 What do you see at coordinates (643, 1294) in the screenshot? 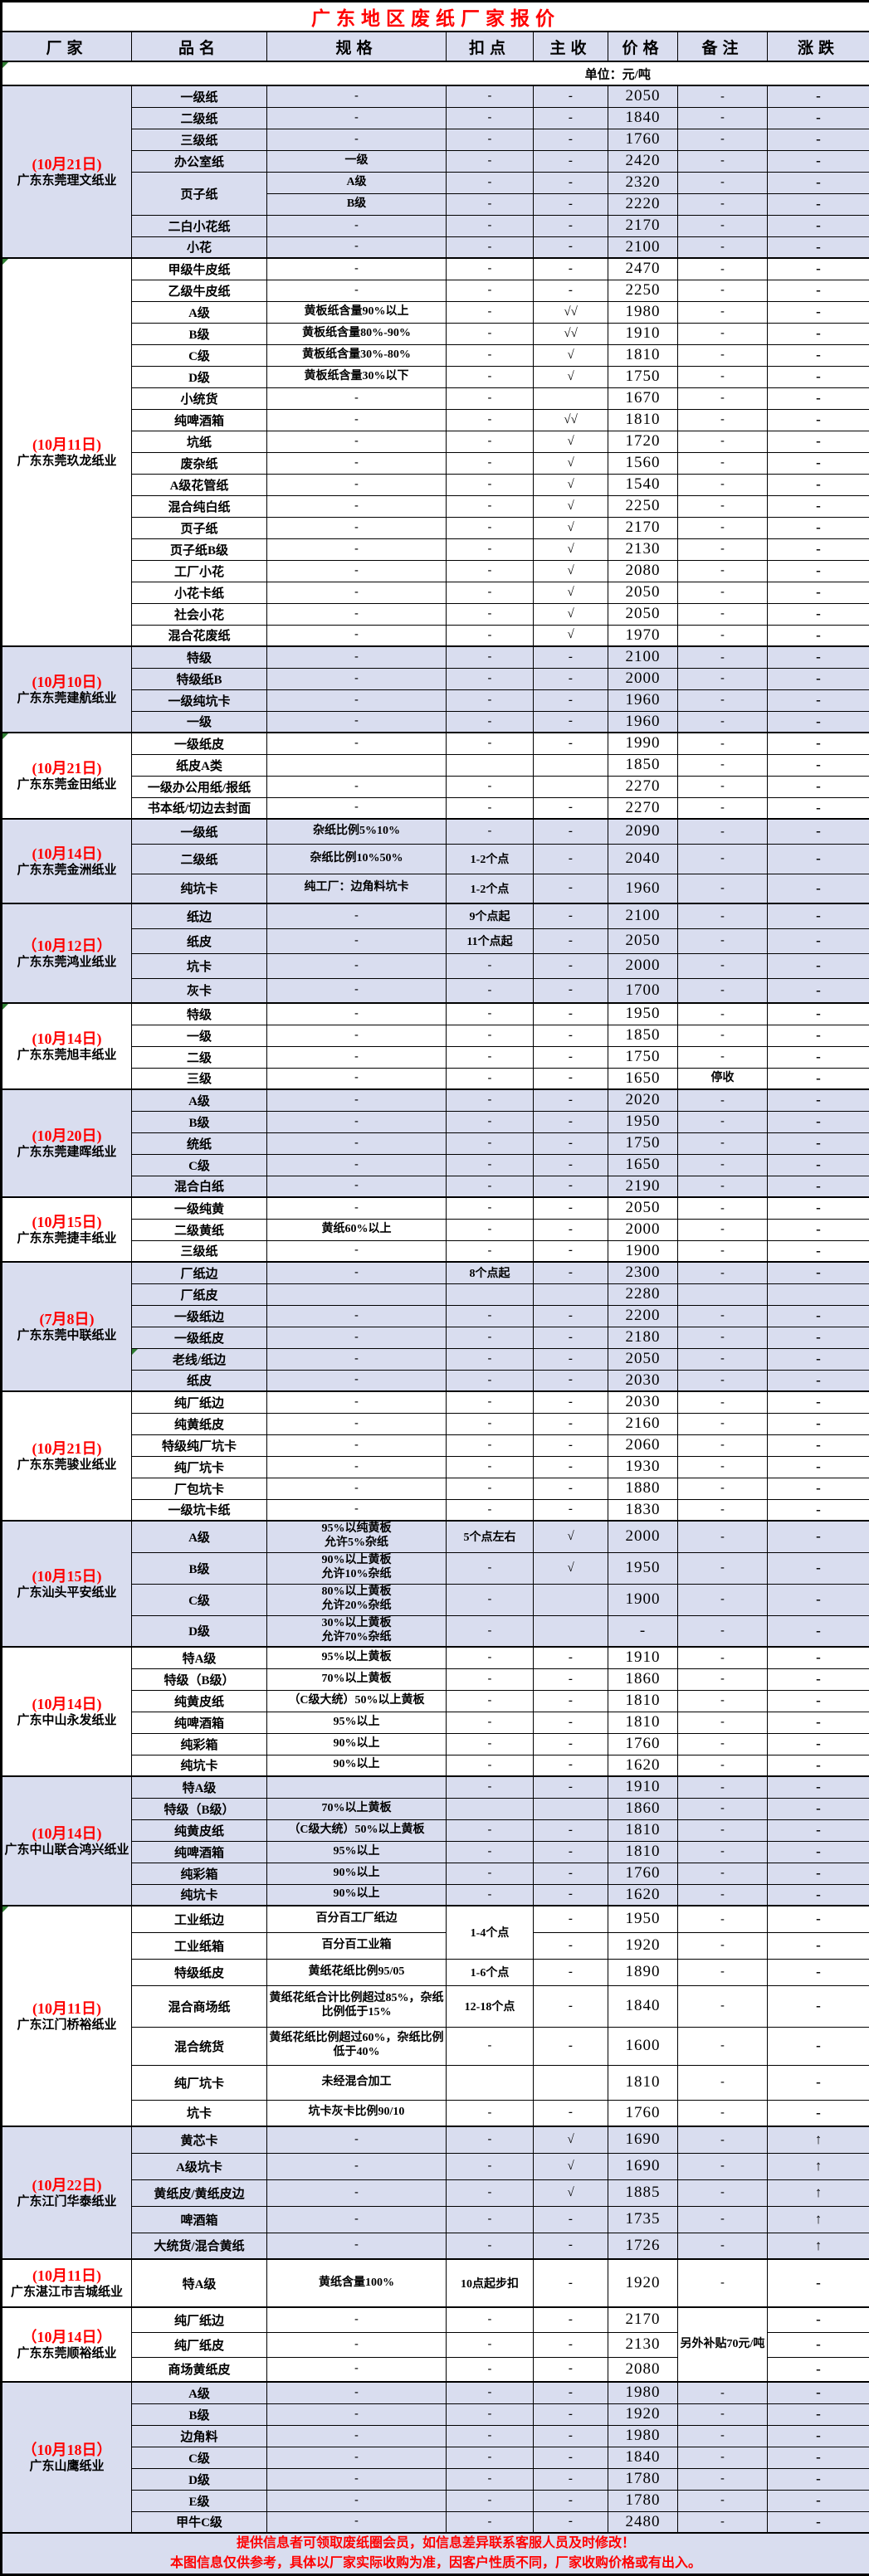
I see `price-cell: 2280` at bounding box center [643, 1294].